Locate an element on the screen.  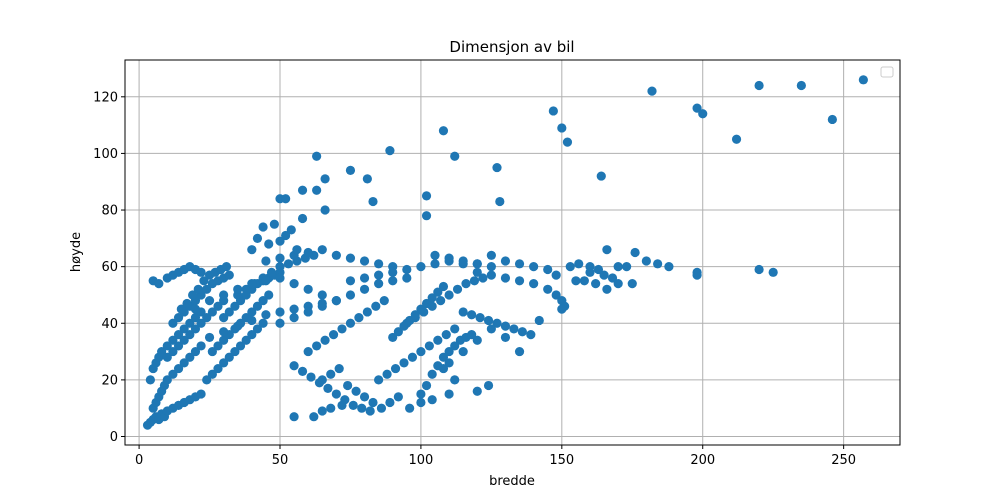
y-tick-label: 60 is located at coordinates (109, 267).